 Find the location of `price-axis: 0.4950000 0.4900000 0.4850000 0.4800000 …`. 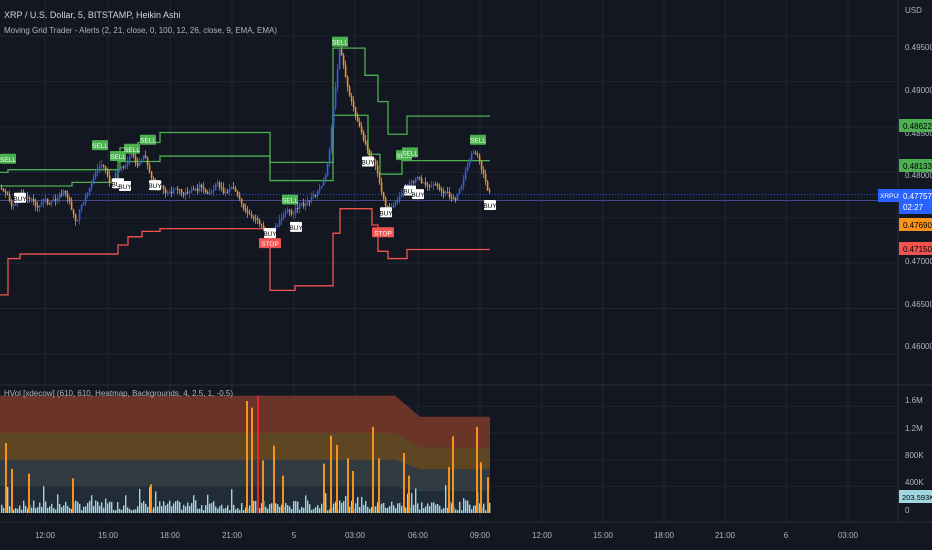

price-axis: 0.4950000 0.4900000 0.4850000 0.4800000 … is located at coordinates (918, 197).